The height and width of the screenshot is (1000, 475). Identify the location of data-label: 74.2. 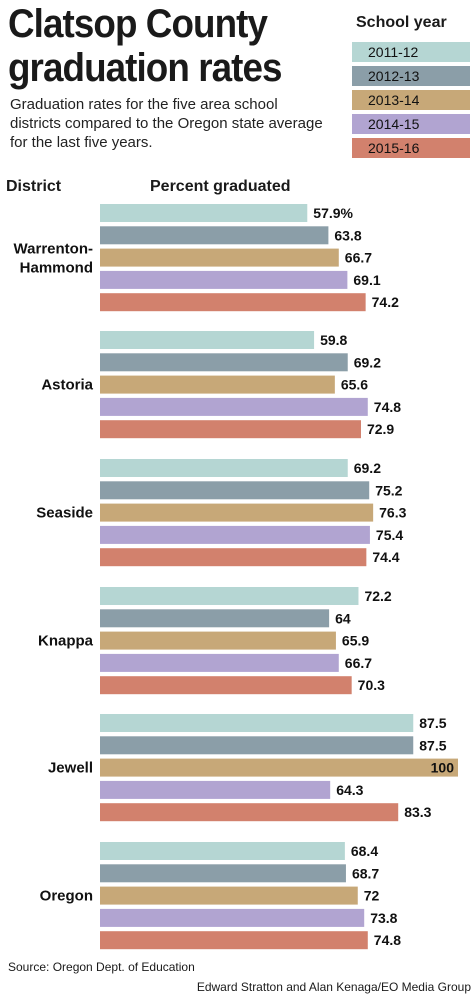
(385, 302).